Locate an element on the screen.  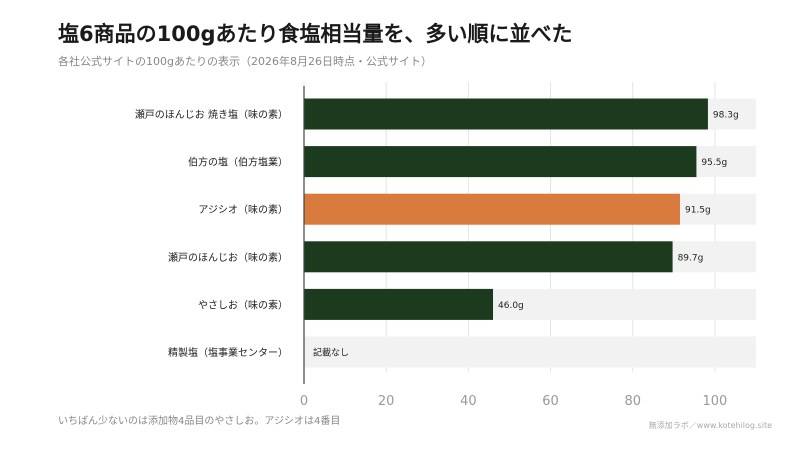
chart-subtitle: 各社公式サイトの100gあたりの表示（2026年8月26日時点・公式サイト） is located at coordinates (245, 61).